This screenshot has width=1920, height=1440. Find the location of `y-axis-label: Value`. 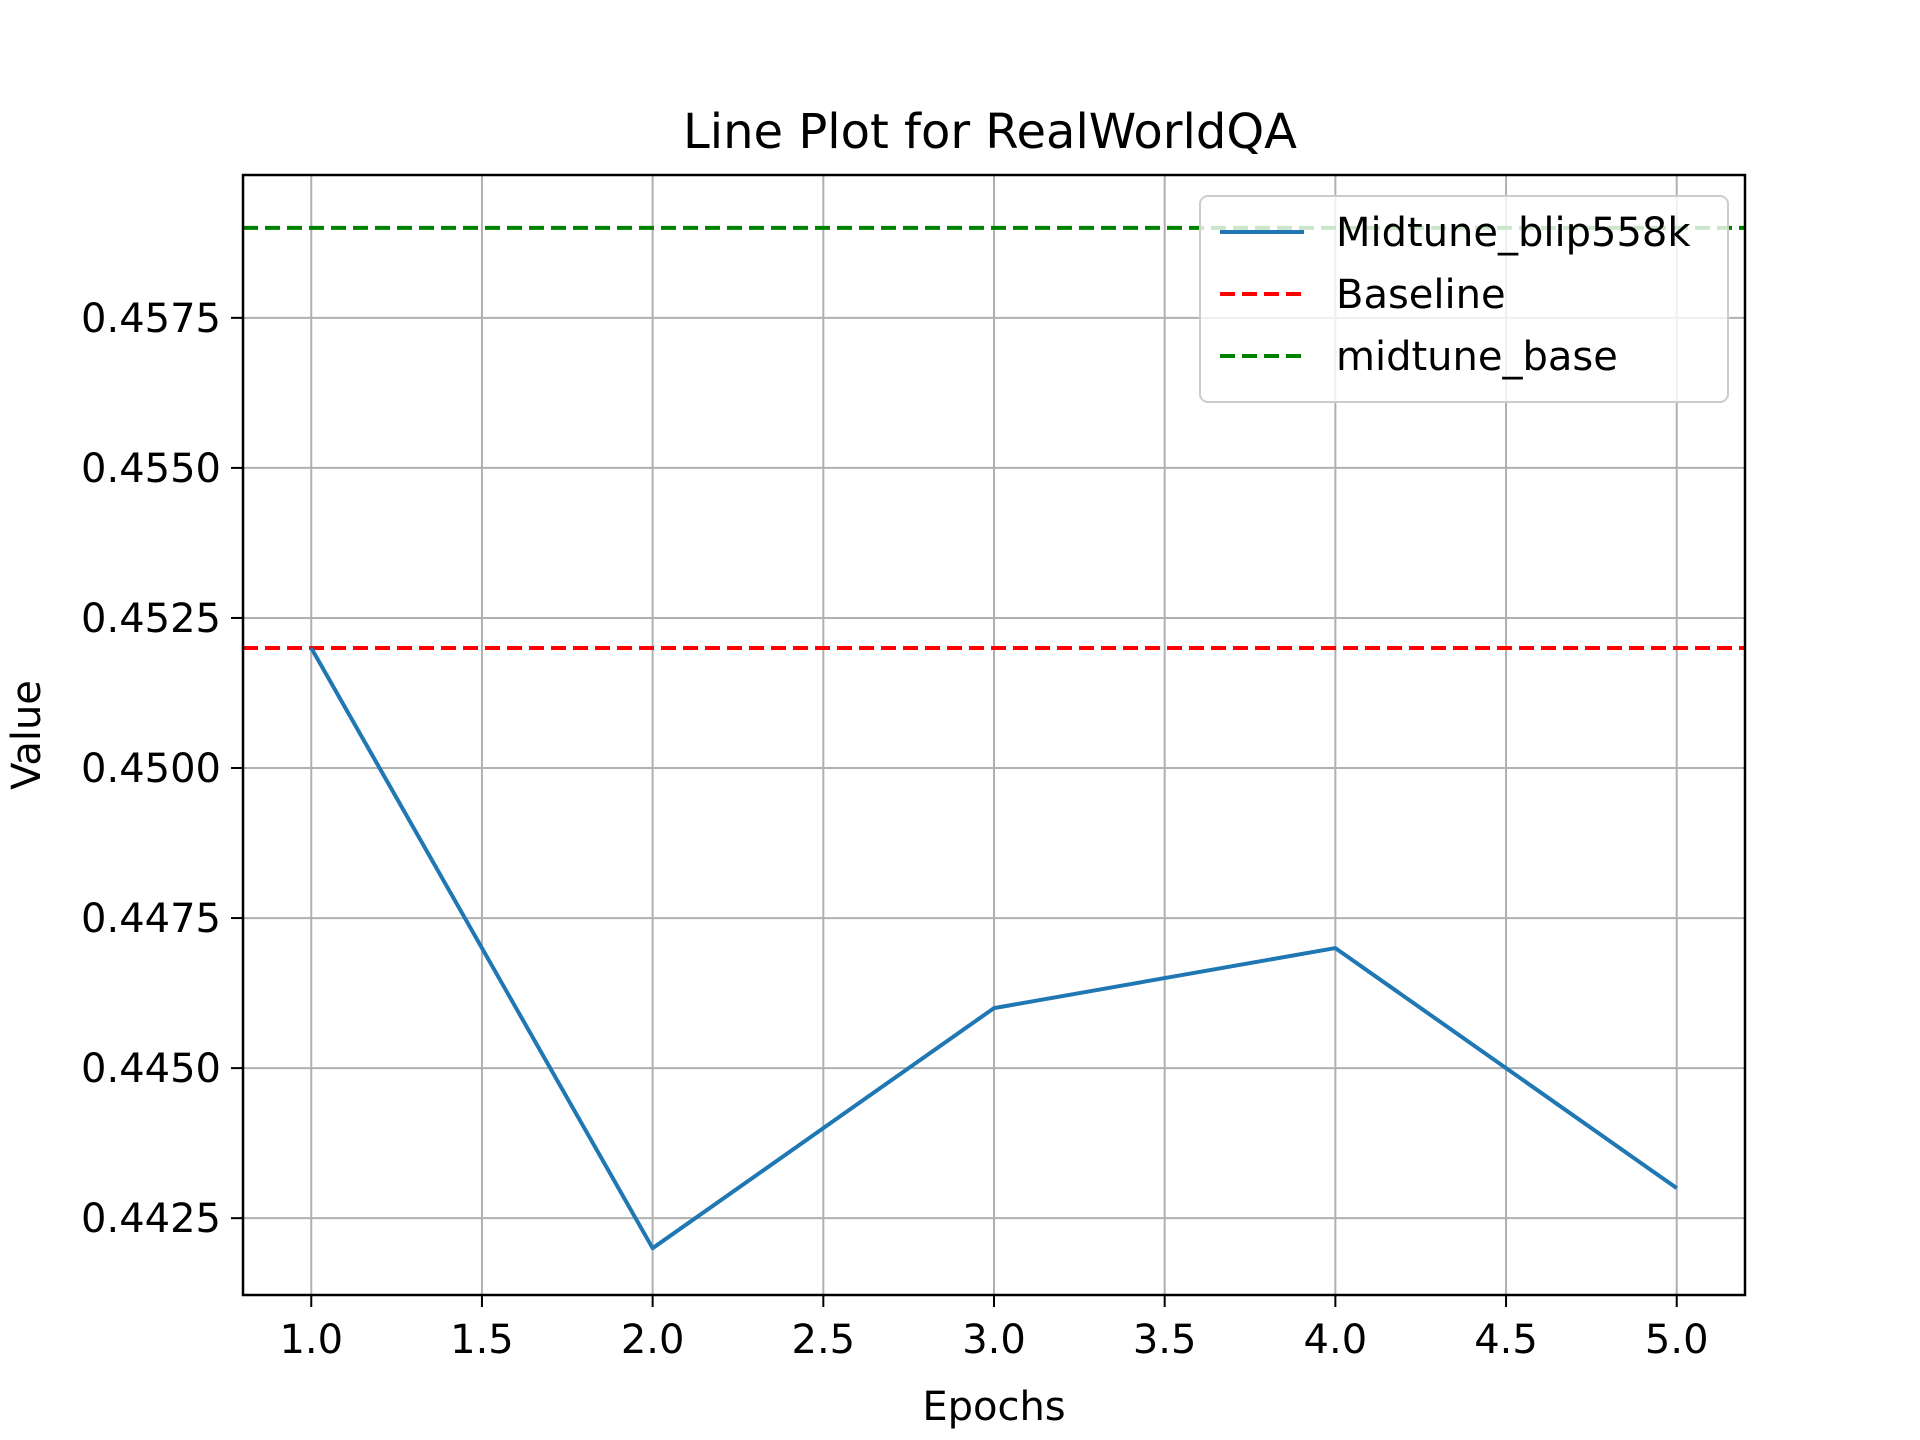

y-axis-label: Value is located at coordinates (27, 735).